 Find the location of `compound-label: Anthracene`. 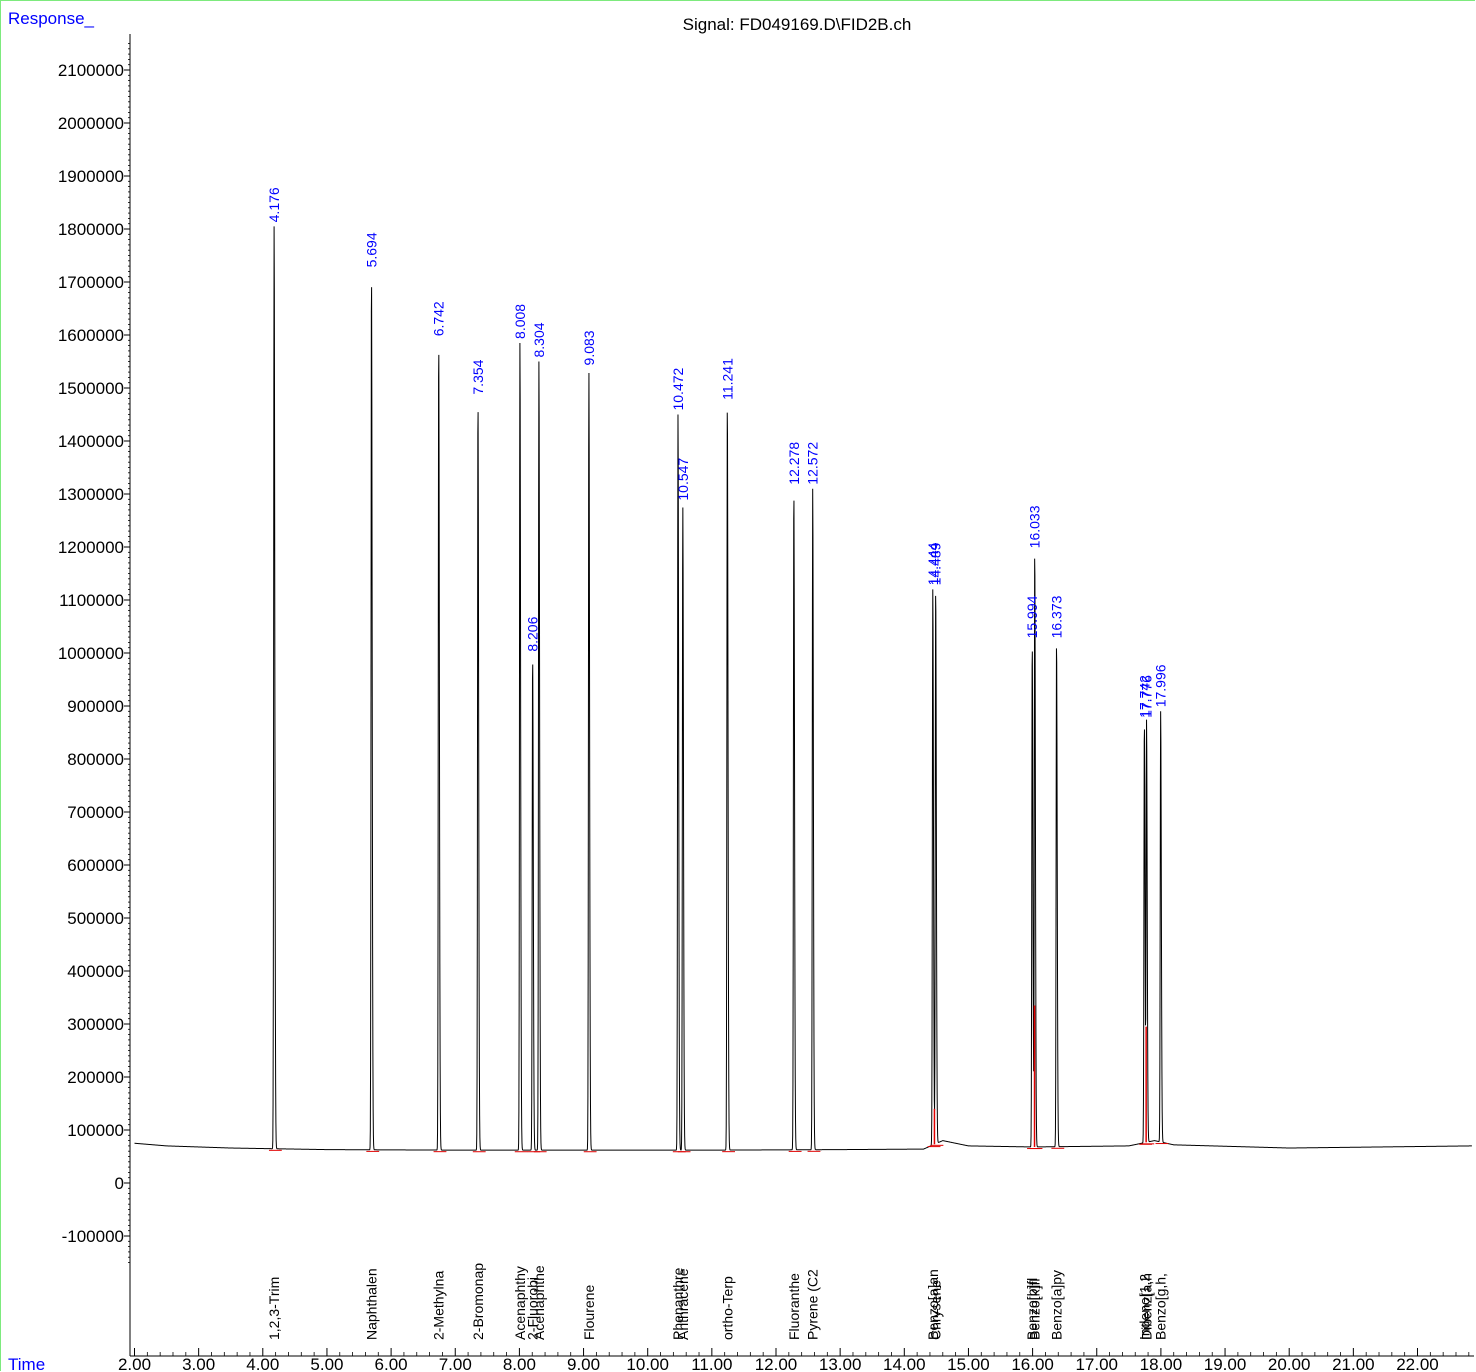

compound-label: Anthracene is located at coordinates (683, 1304).